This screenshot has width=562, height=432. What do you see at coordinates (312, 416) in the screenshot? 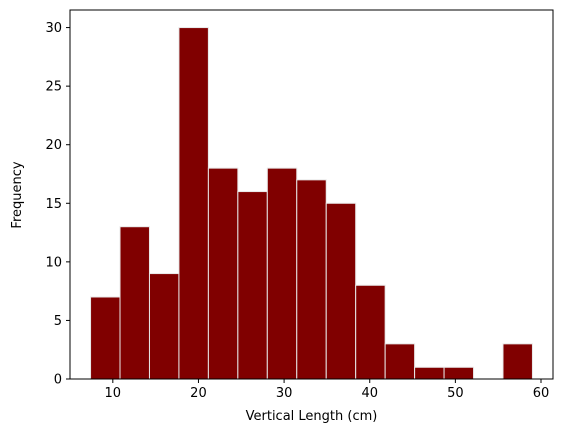
I see `x-axis-label: Vertical Length (cm)` at bounding box center [312, 416].